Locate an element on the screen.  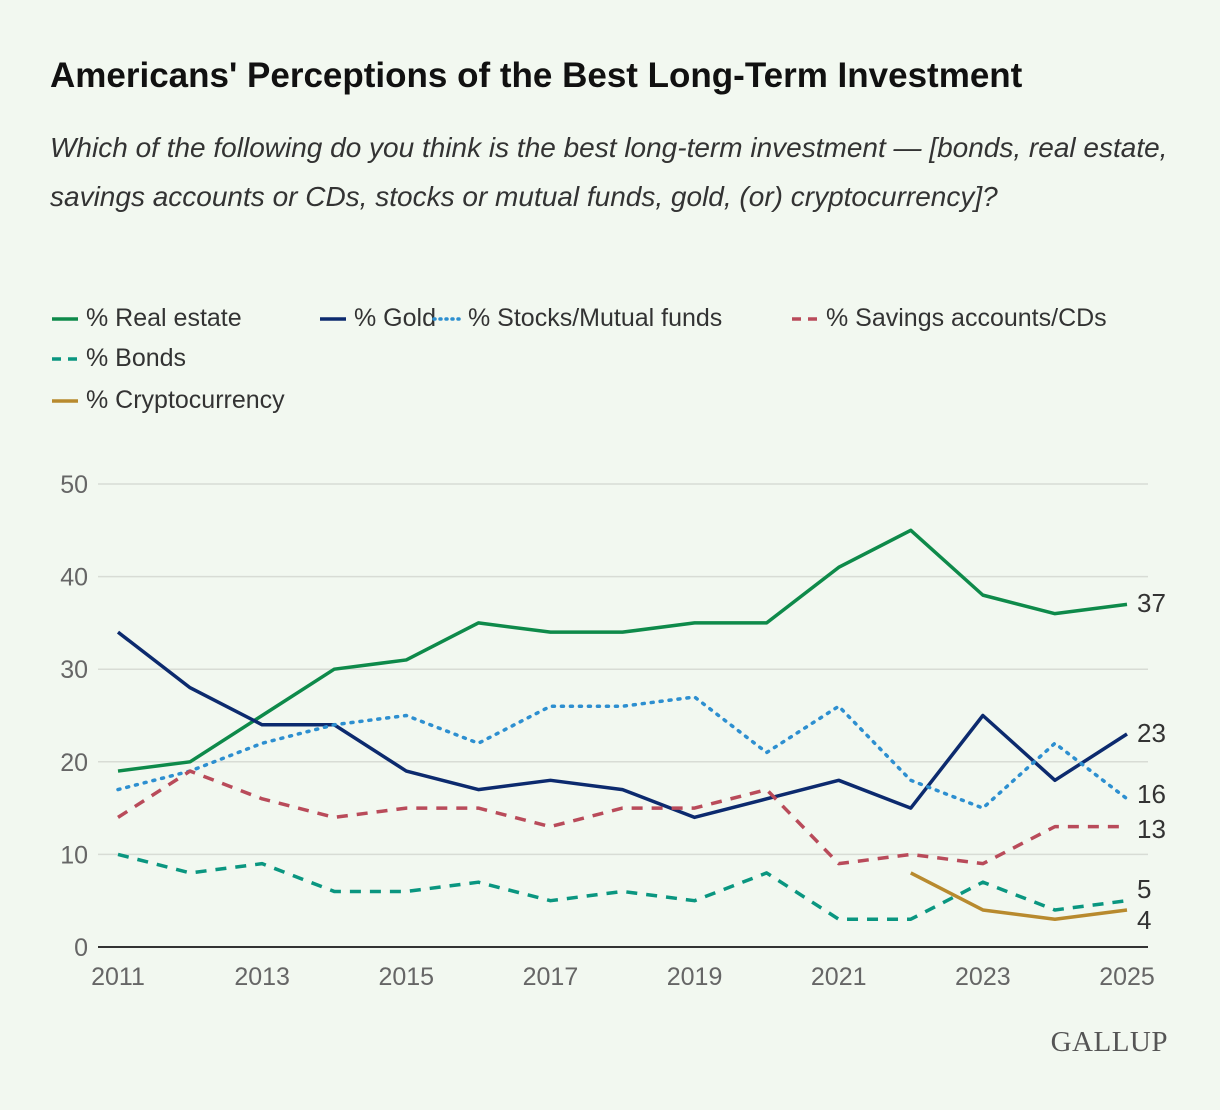
y-tick-label: 10 is located at coordinates (74, 855).